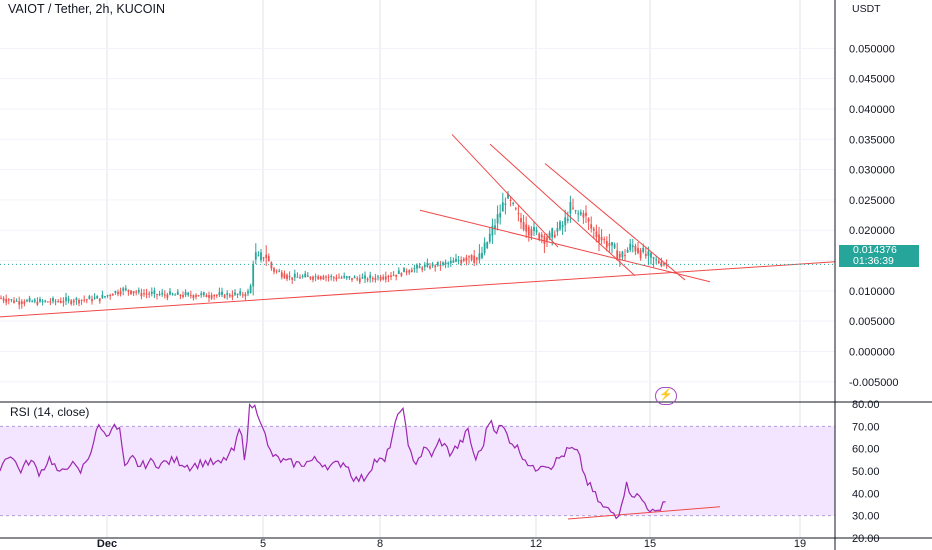  What do you see at coordinates (451, 544) in the screenshot?
I see `time-axis: Dec 5 8 12 15 19` at bounding box center [451, 544].